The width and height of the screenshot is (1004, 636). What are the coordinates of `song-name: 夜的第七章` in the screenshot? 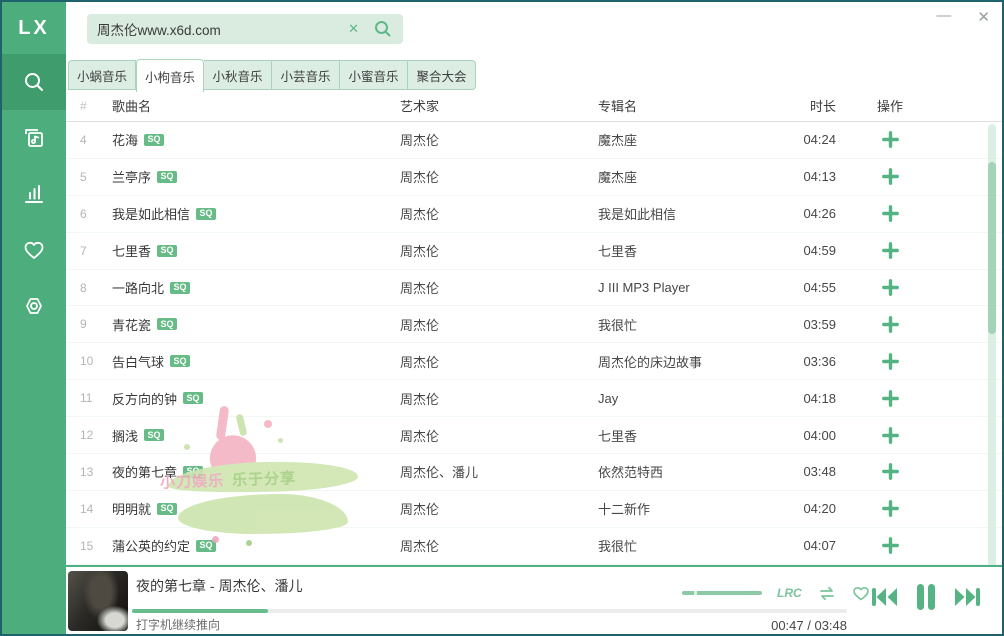 It's located at (145, 473).